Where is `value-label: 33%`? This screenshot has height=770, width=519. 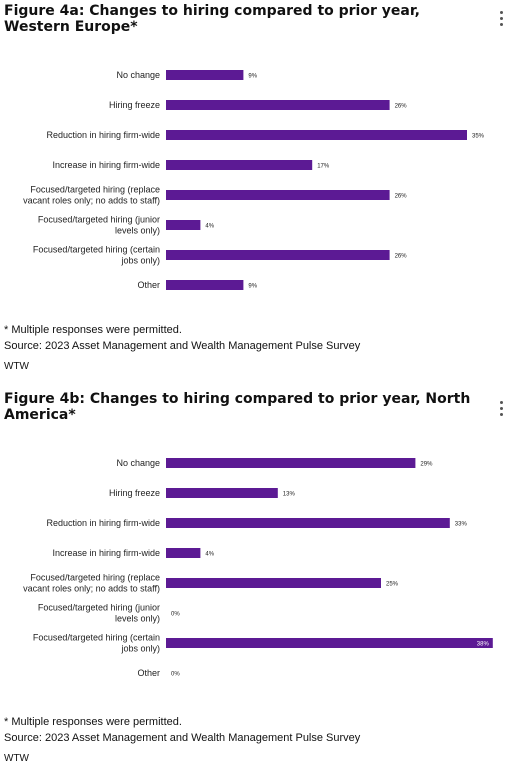
value-label: 33% is located at coordinates (461, 525).